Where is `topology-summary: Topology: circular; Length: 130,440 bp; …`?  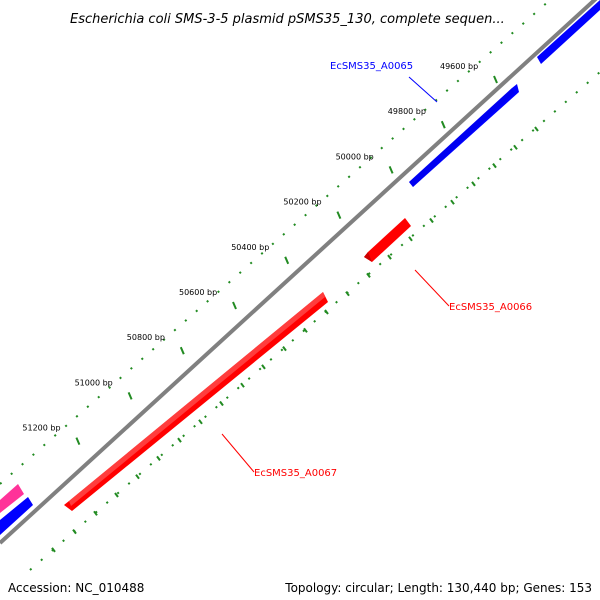 topology-summary: Topology: circular; Length: 130,440 bp; … is located at coordinates (438, 588).